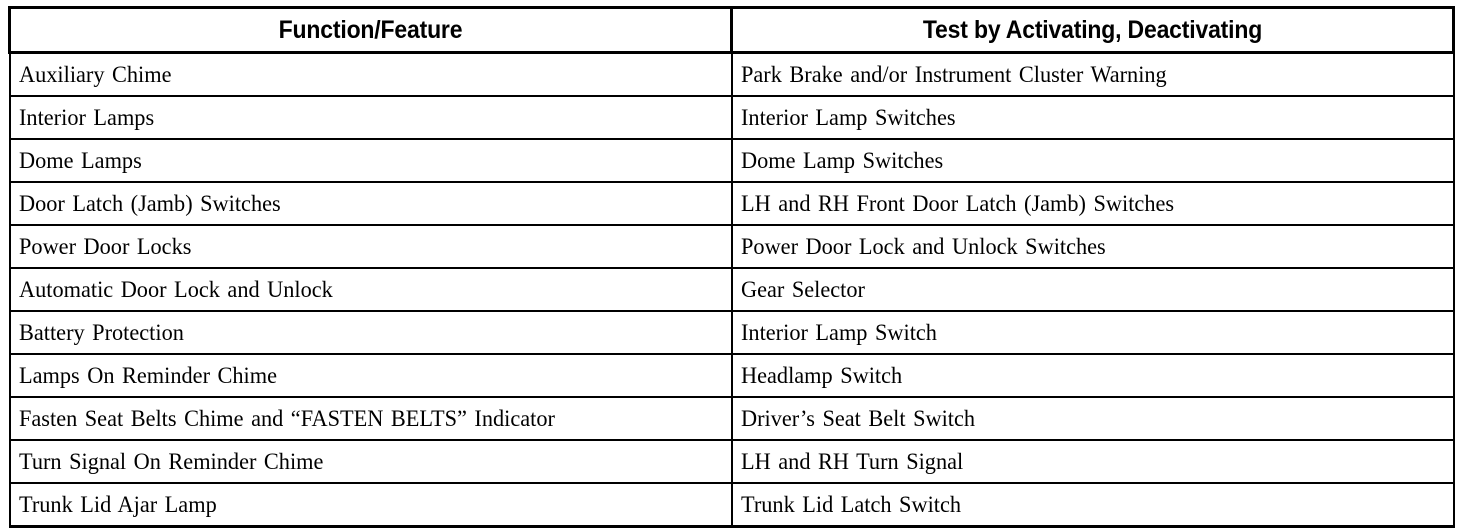 This screenshot has width=1472, height=528. I want to click on table-row: Interior Lamps Interior Lamp Switches, so click(731, 117).